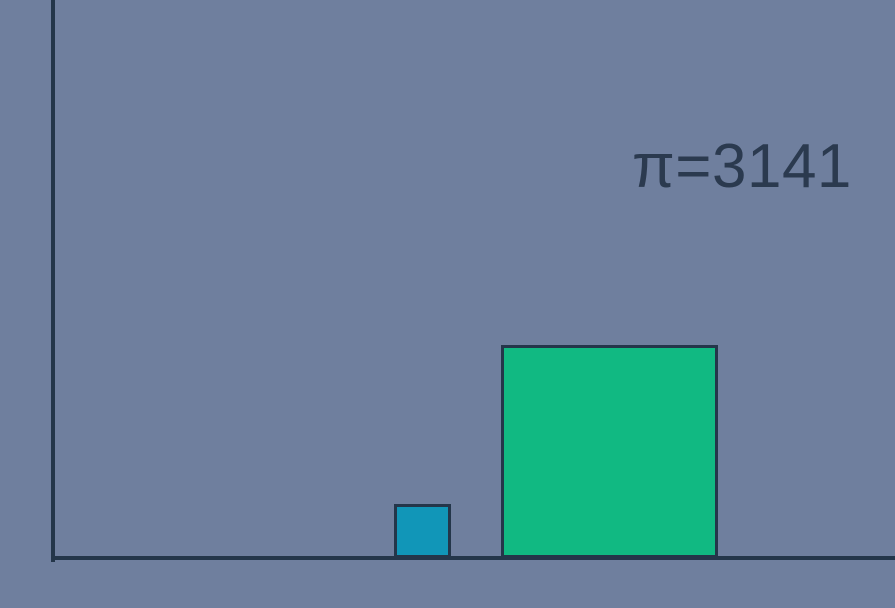  Describe the element at coordinates (742, 166) in the screenshot. I see `pi-collision-counter: π=3141` at that location.